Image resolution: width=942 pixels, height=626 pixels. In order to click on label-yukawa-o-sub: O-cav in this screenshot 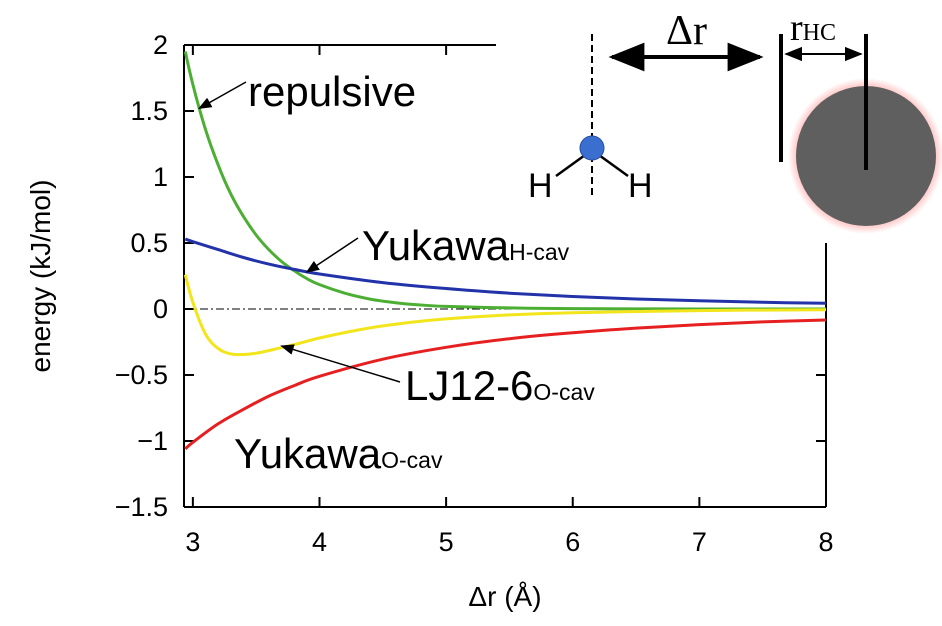, I will do `click(412, 460)`.